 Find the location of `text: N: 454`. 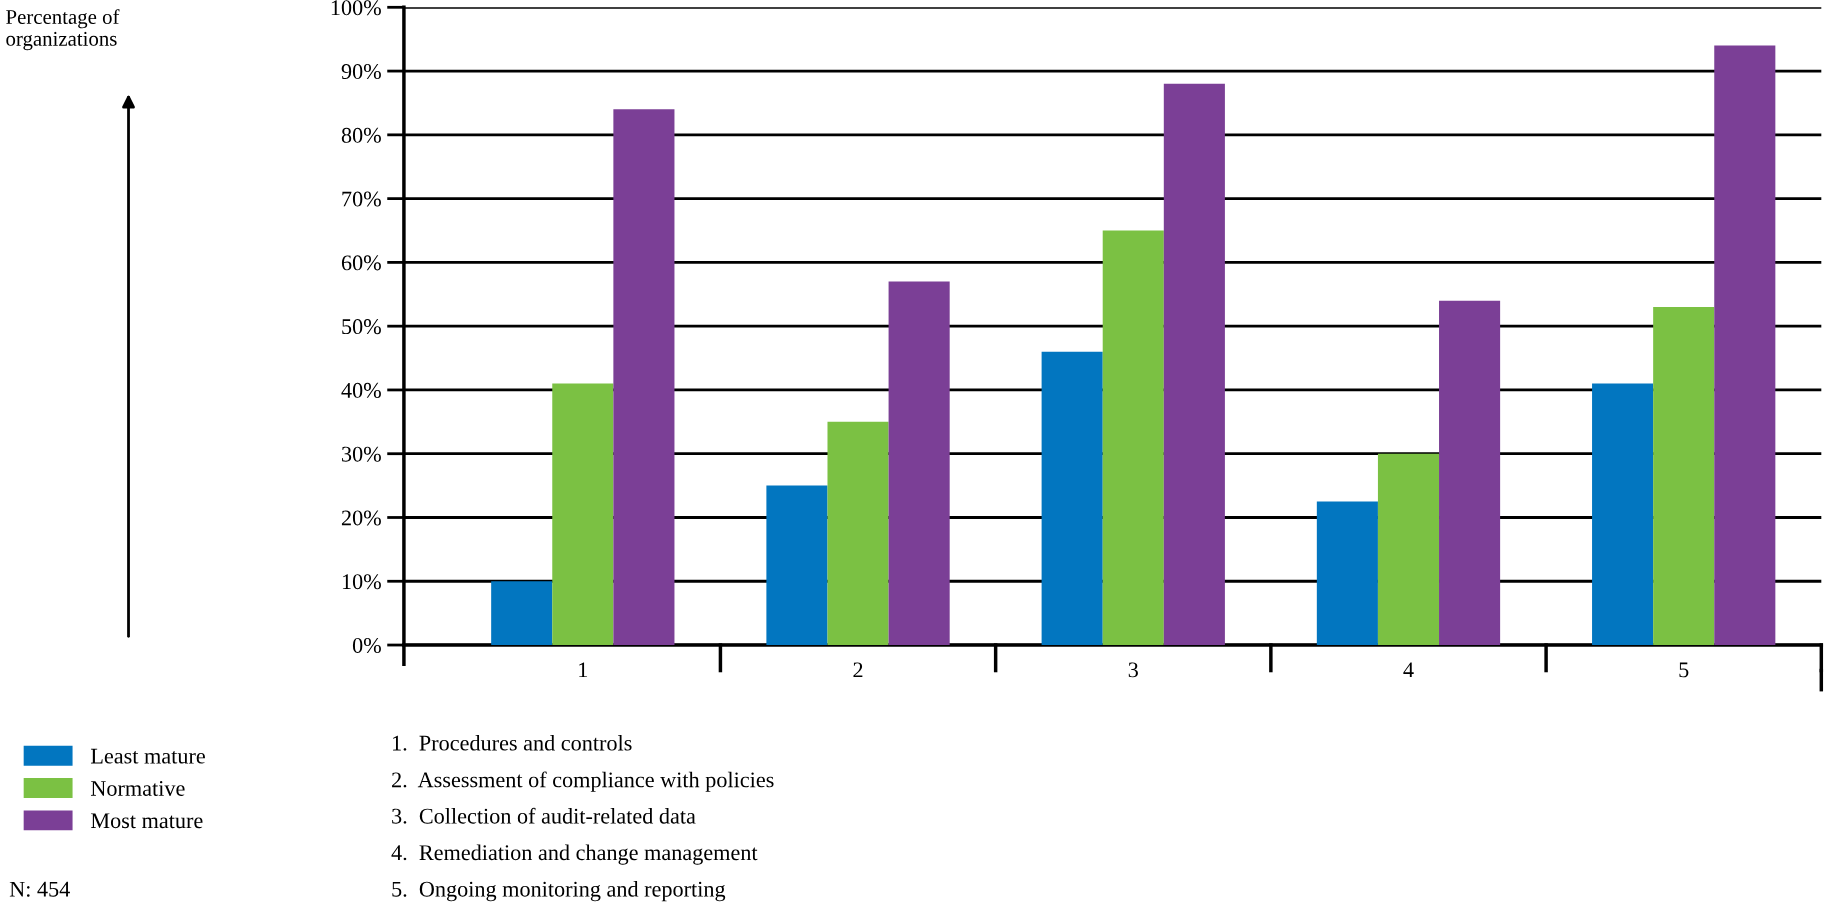

text: N: 454 is located at coordinates (39, 889).